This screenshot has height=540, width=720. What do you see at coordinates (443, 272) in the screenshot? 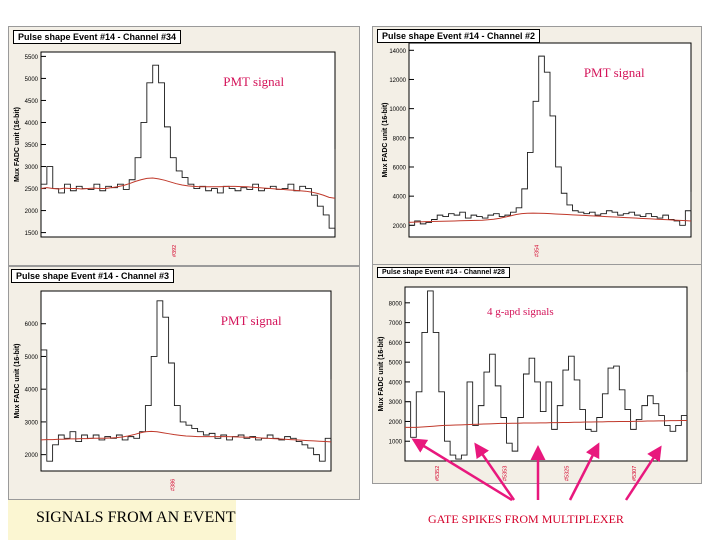
I see `chart-title: Pulse shape Event #14 - Channel #28` at bounding box center [443, 272].